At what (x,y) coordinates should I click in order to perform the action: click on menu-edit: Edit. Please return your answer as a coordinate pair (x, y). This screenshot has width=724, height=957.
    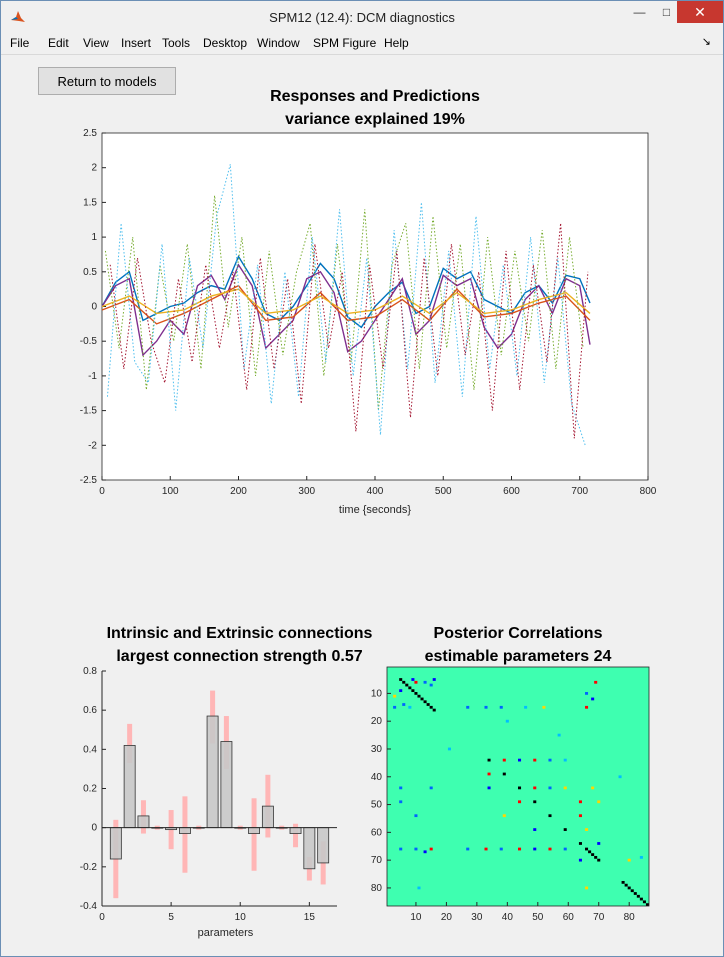
    Looking at the image, I should click on (58, 43).